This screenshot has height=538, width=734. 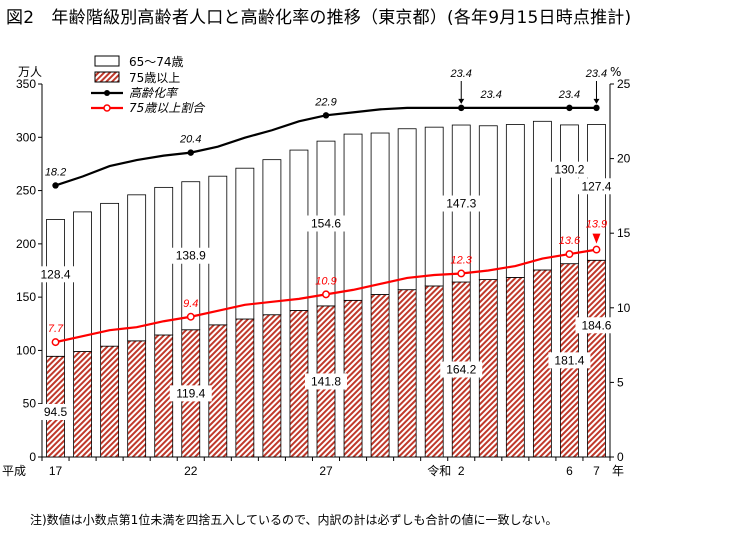 I want to click on bar-65-74-label: 127.4, so click(x=596, y=186).